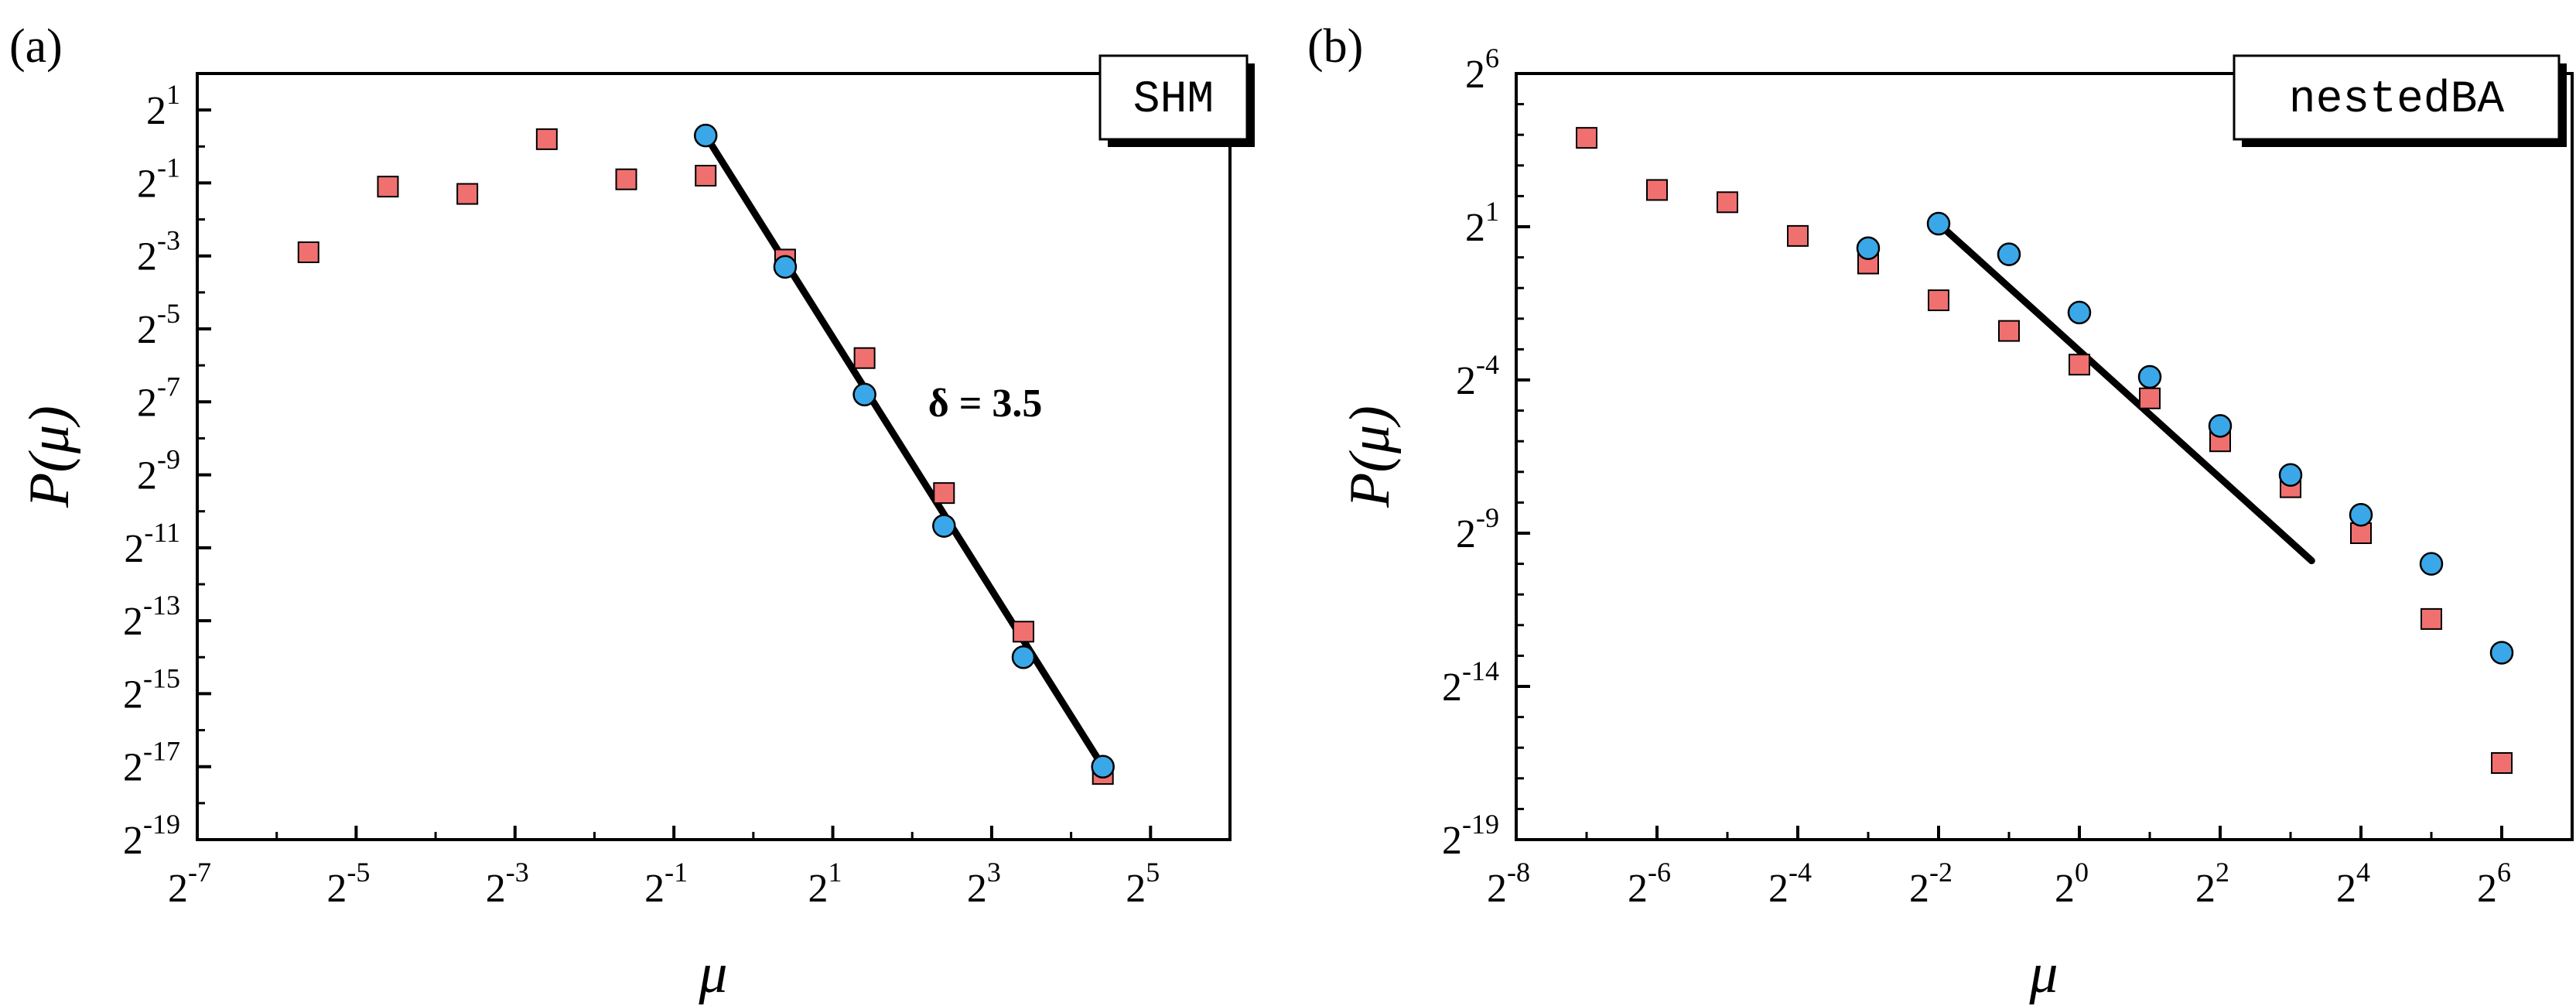 The width and height of the screenshot is (2576, 1006). I want to click on x-tick-label: 21, so click(825, 884).